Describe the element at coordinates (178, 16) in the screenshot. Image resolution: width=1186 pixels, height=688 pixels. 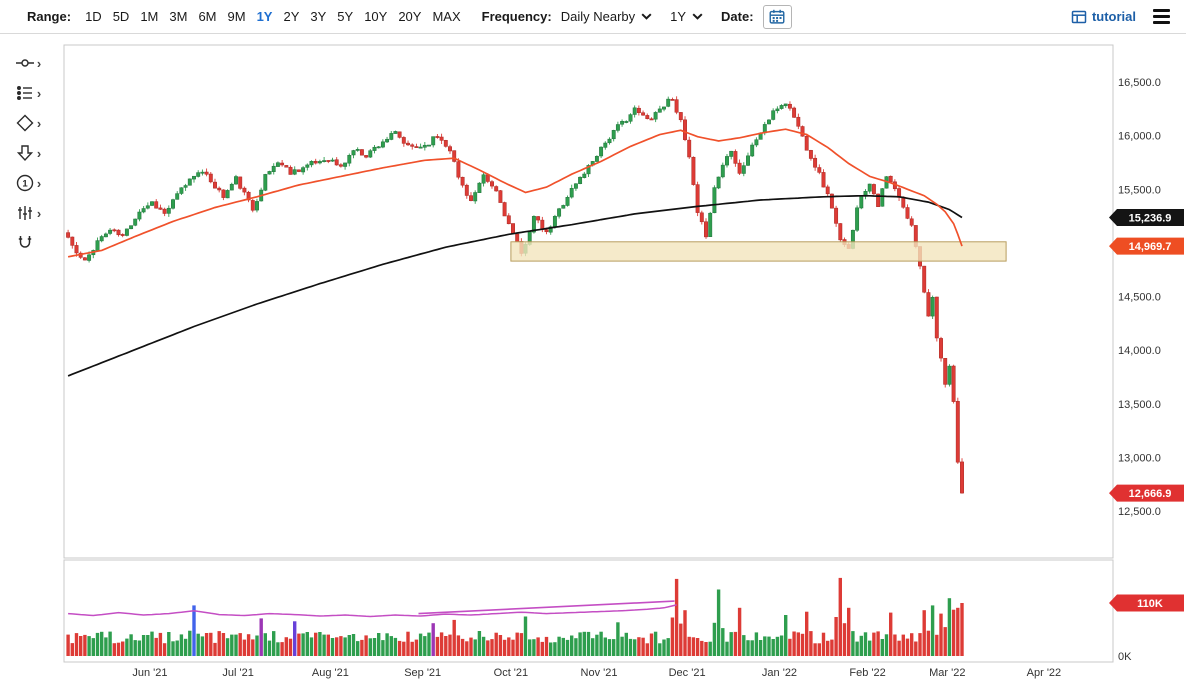
I see `range-3m-button: 3M` at that location.